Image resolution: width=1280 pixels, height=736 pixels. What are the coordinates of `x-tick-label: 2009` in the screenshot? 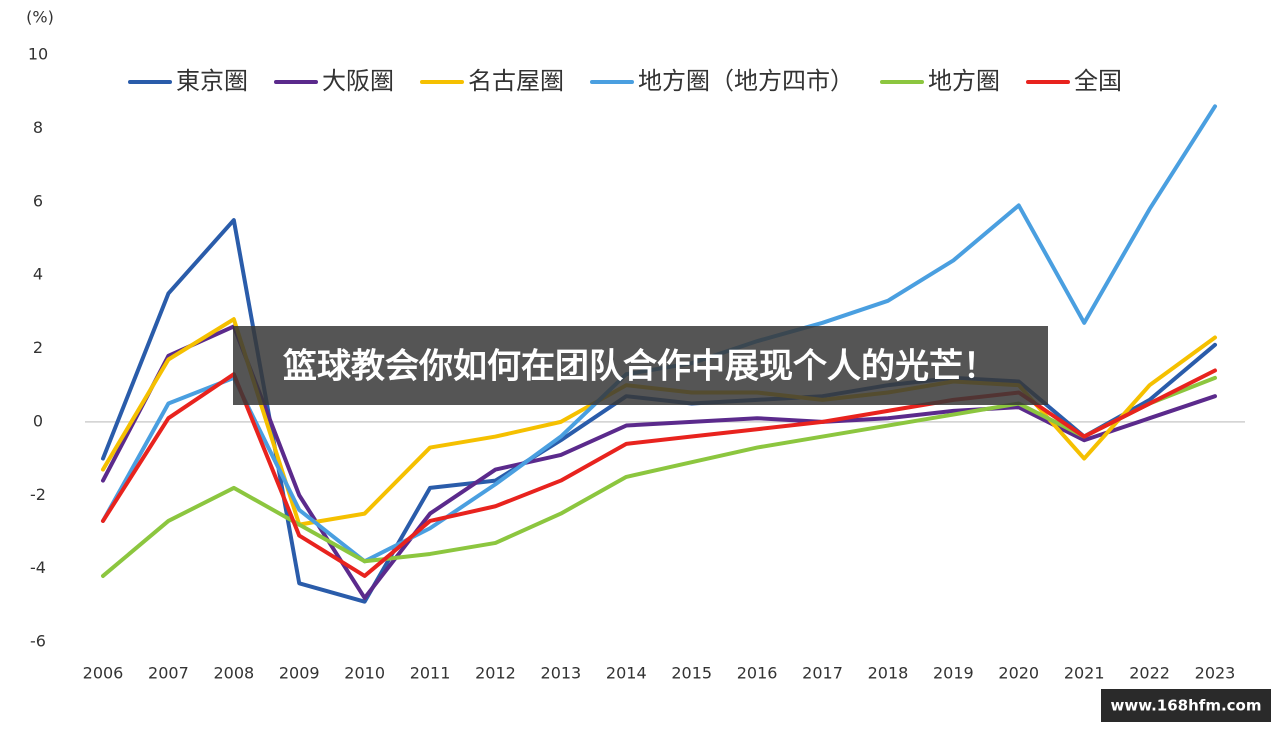 It's located at (299, 673).